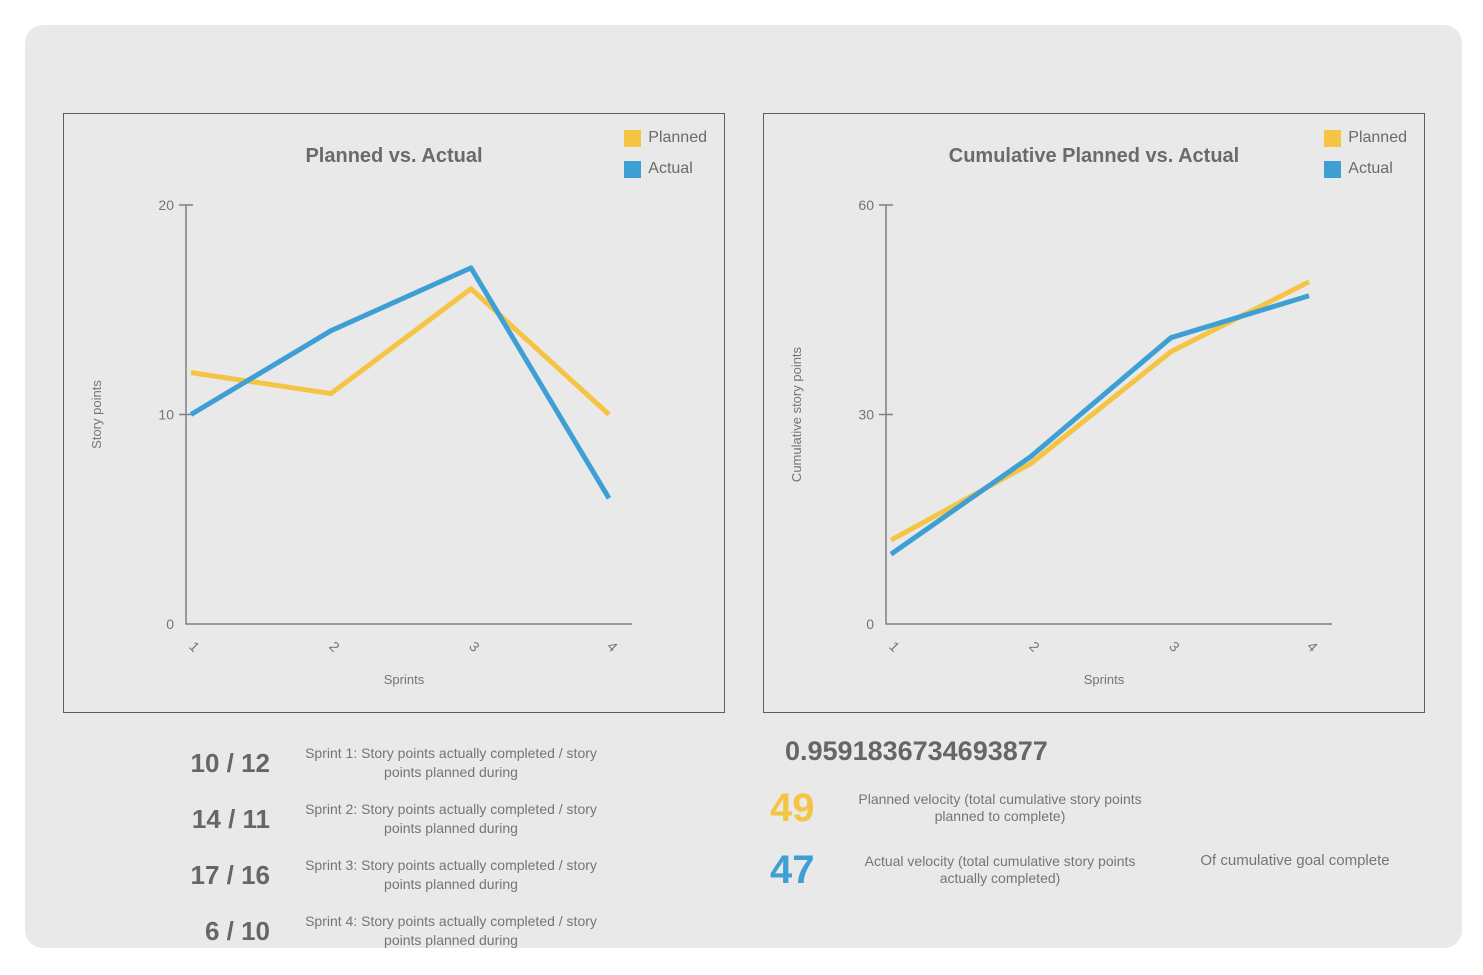 This screenshot has width=1483, height=975. Describe the element at coordinates (866, 415) in the screenshot. I see `y-tick-label: 30` at that location.